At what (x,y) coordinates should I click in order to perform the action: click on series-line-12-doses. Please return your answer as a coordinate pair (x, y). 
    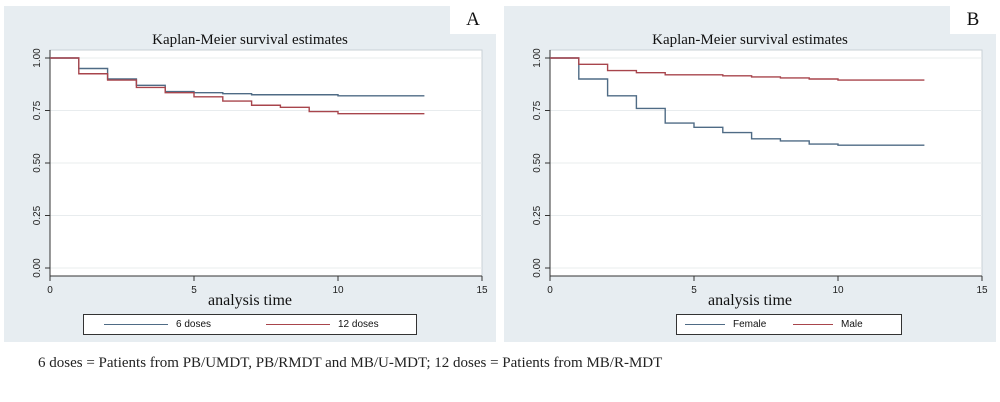
    Looking at the image, I should click on (237, 86).